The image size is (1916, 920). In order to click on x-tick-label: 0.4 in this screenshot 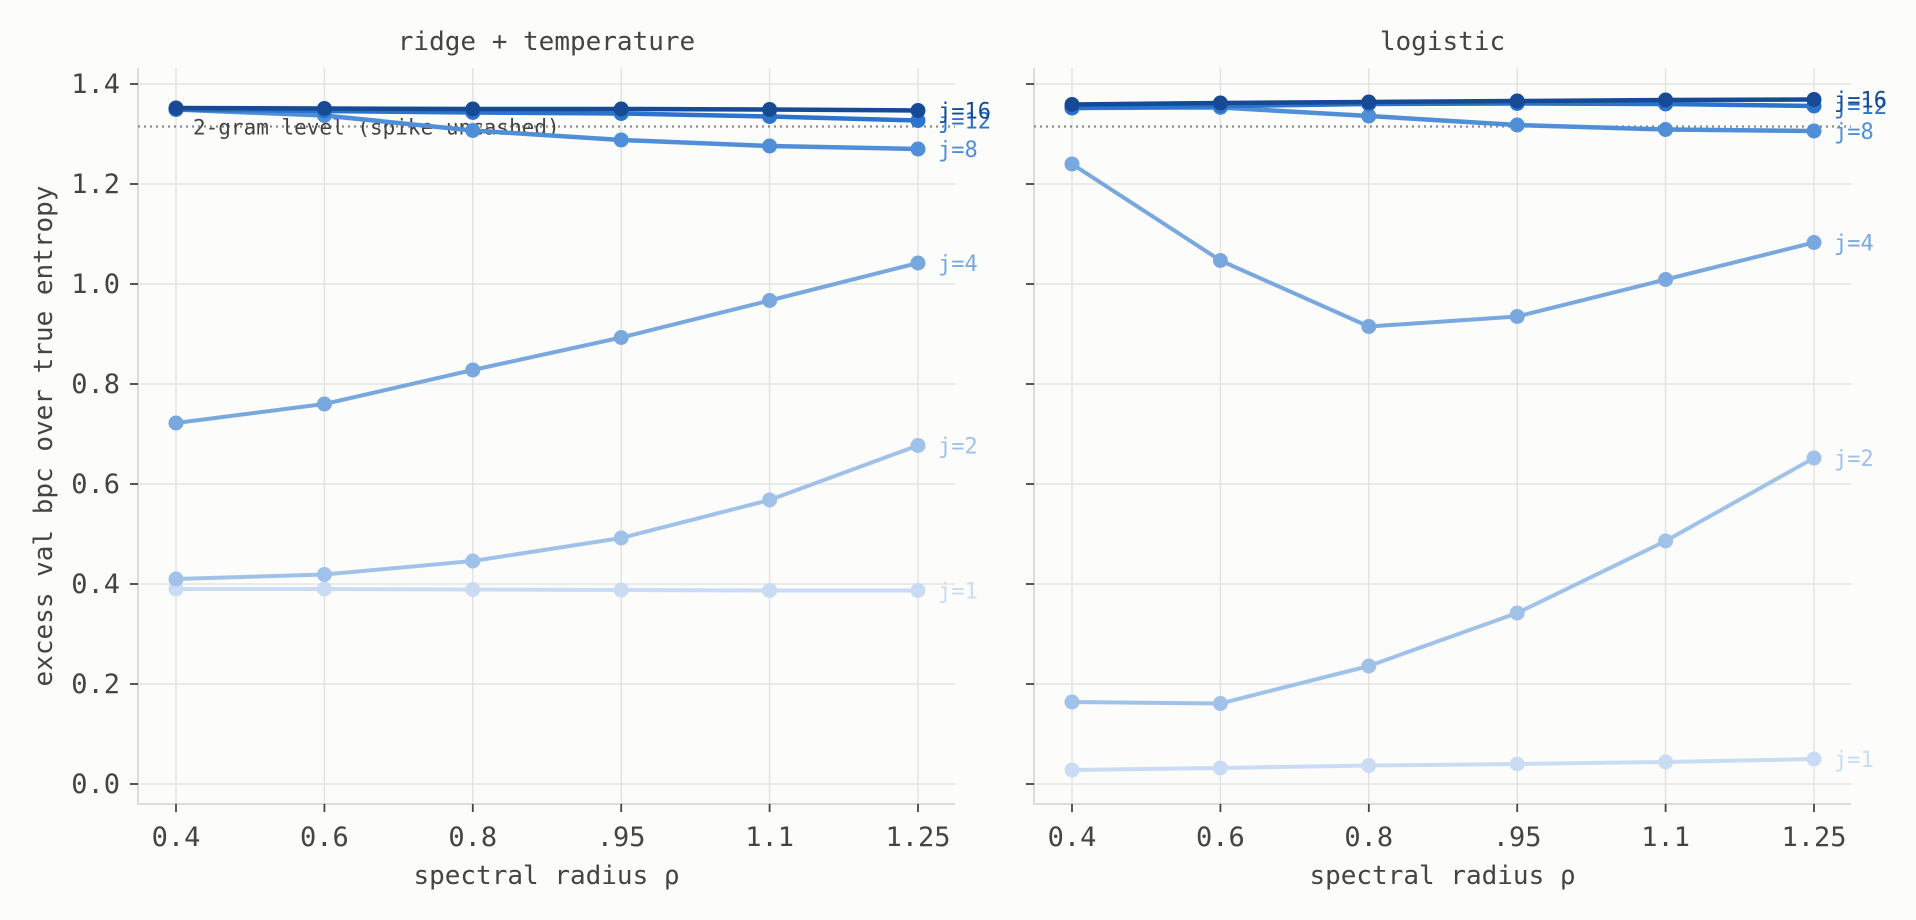, I will do `click(1072, 837)`.